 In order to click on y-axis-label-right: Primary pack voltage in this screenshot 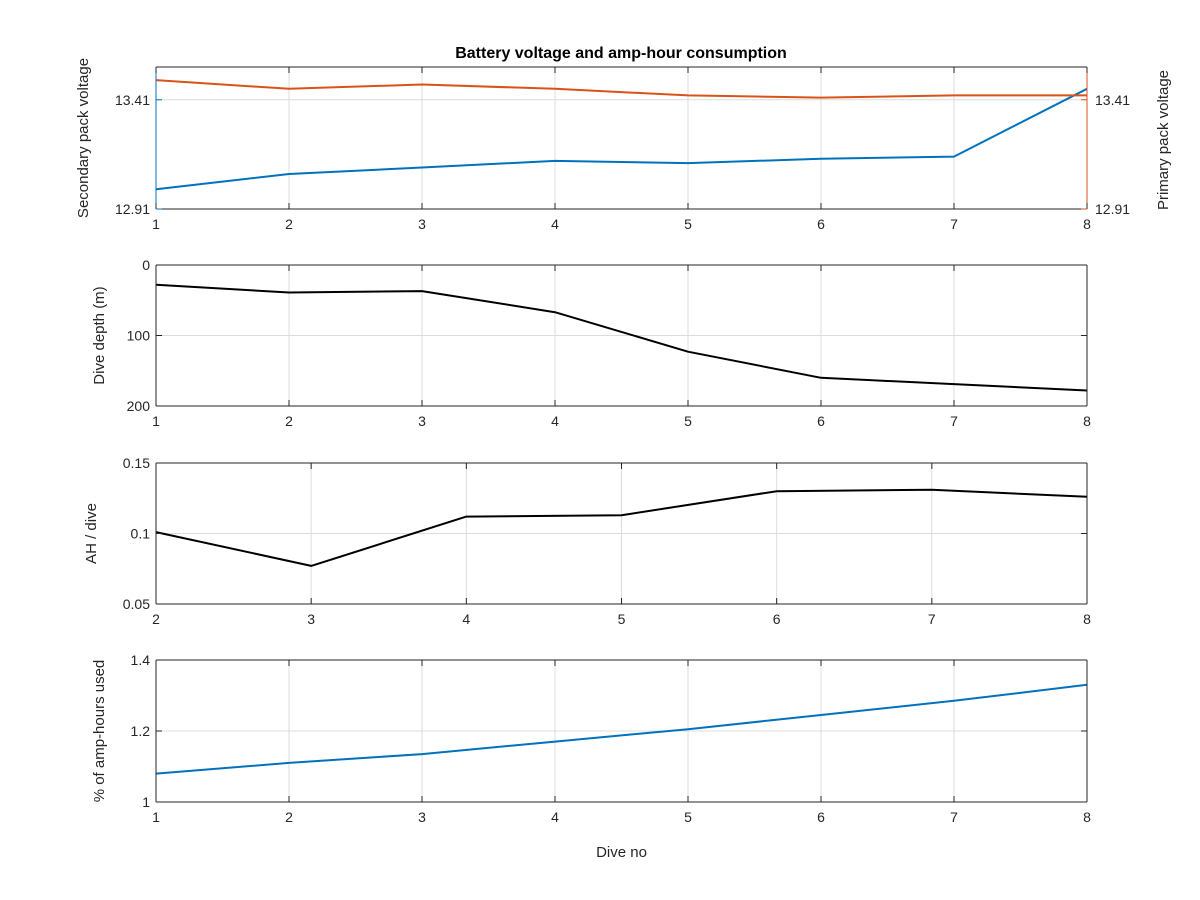, I will do `click(1163, 140)`.